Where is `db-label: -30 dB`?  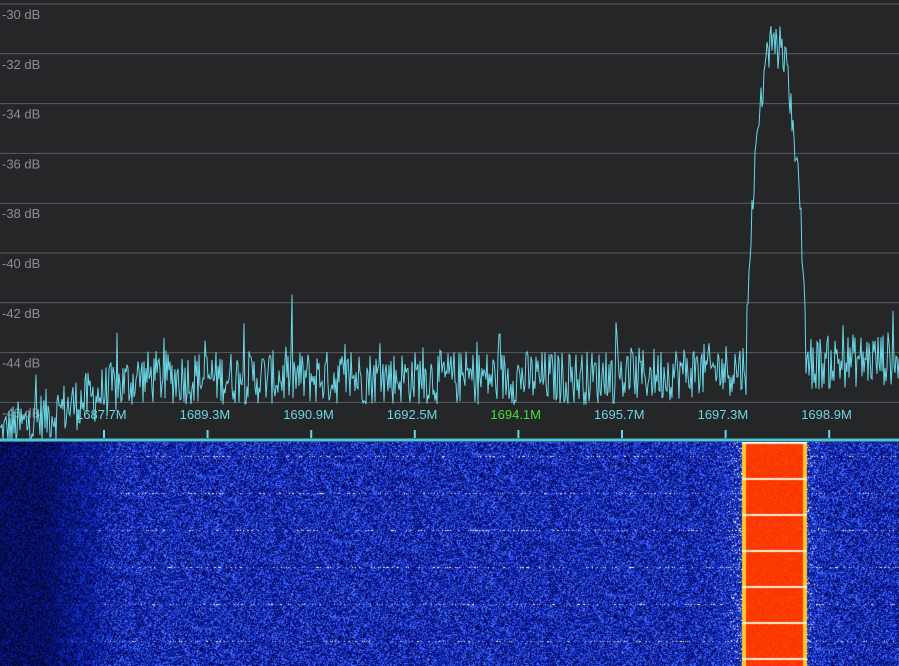
db-label: -30 dB is located at coordinates (21, 14).